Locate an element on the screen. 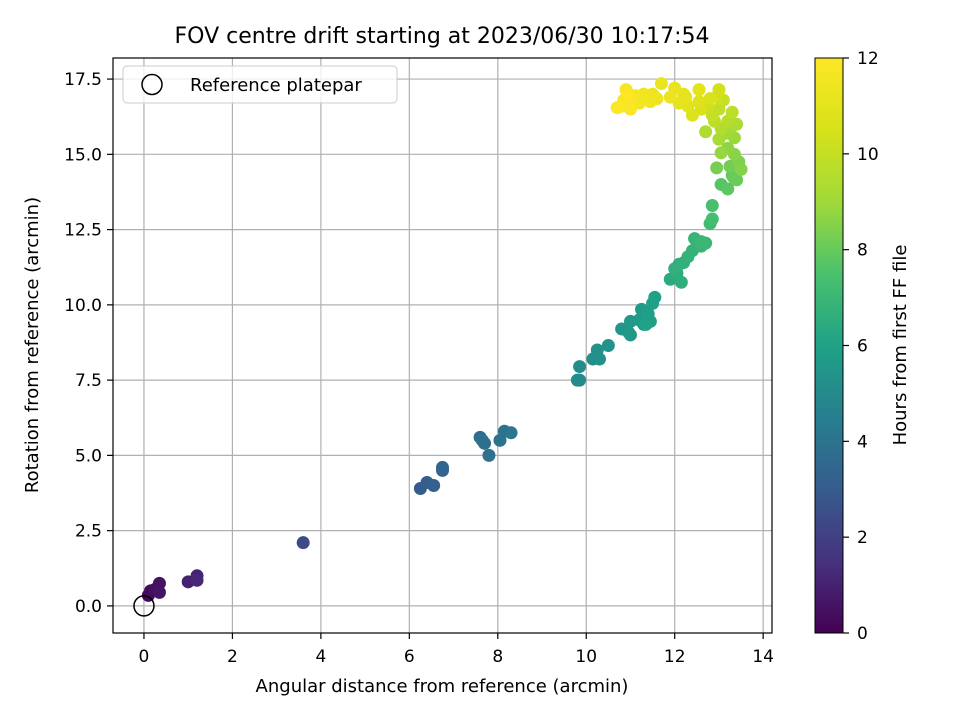 This screenshot has width=960, height=720. x-tick-label: 6 is located at coordinates (409, 657).